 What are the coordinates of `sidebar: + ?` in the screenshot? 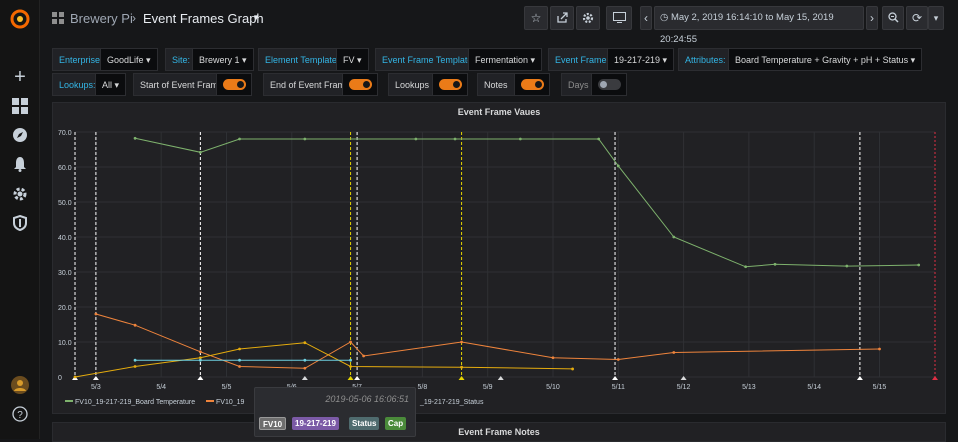 It's located at (20, 219).